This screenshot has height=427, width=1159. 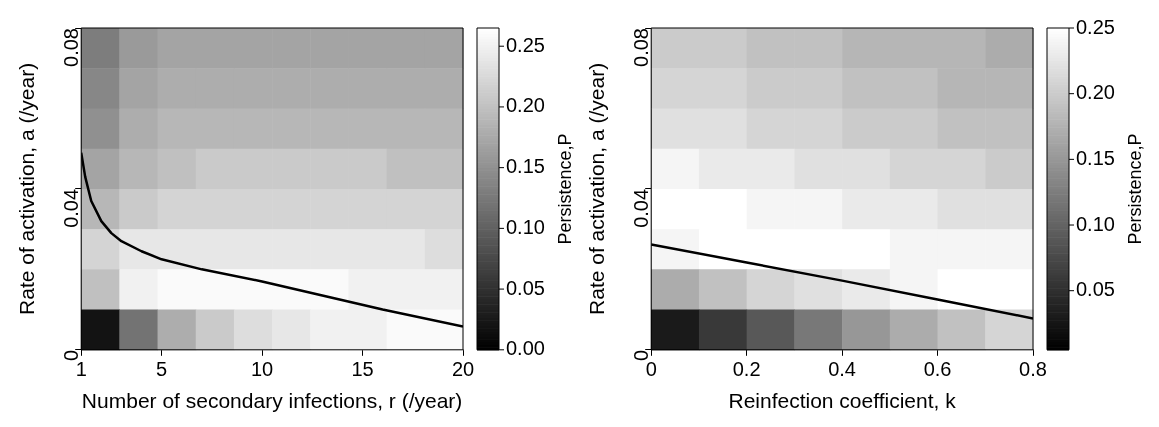 I want to click on x-tick-label: 10, so click(x=262, y=369).